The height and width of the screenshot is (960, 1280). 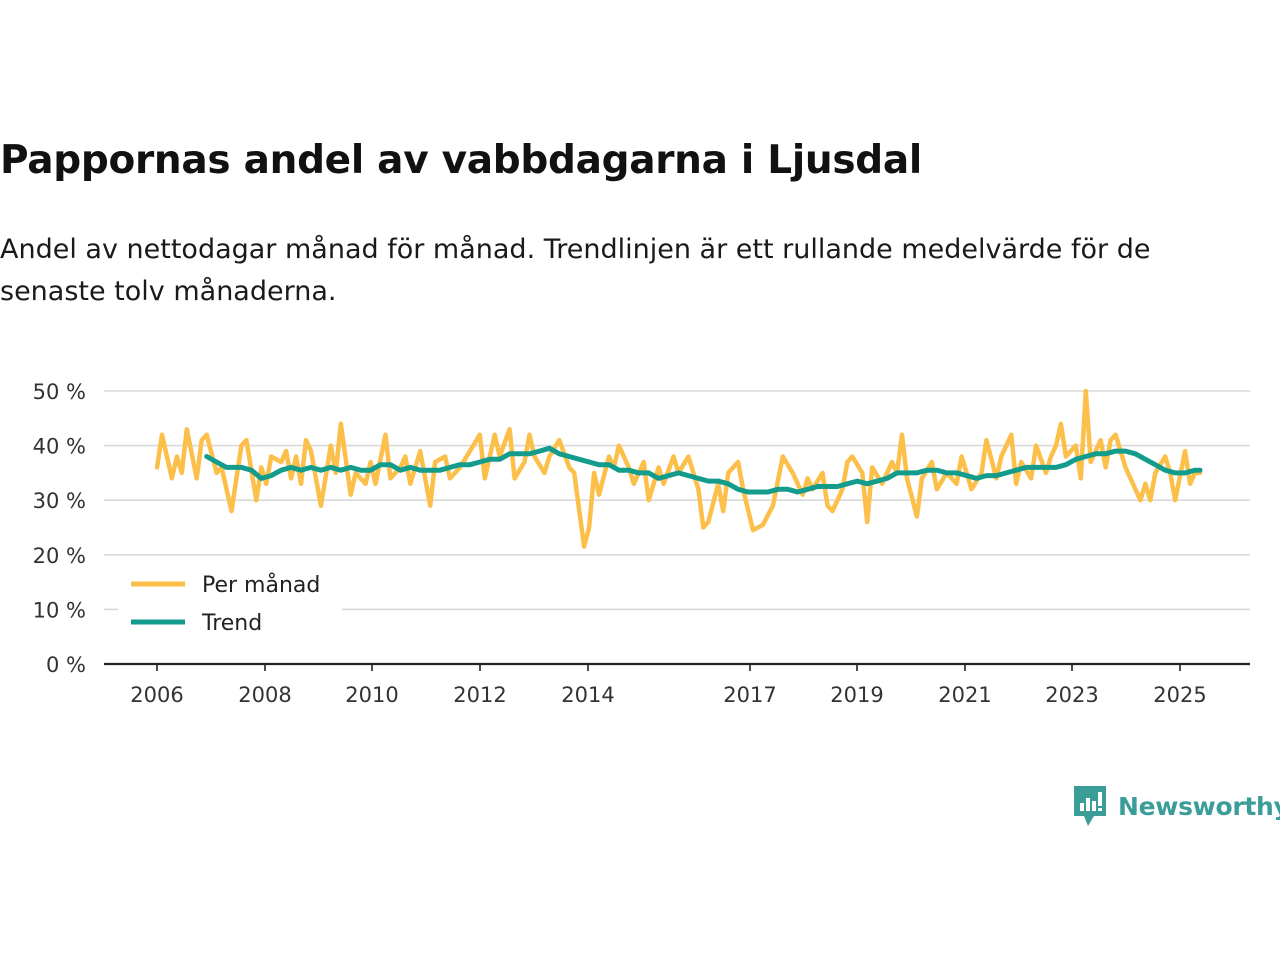 I want to click on y-tick-label: 0 %, so click(x=66, y=665).